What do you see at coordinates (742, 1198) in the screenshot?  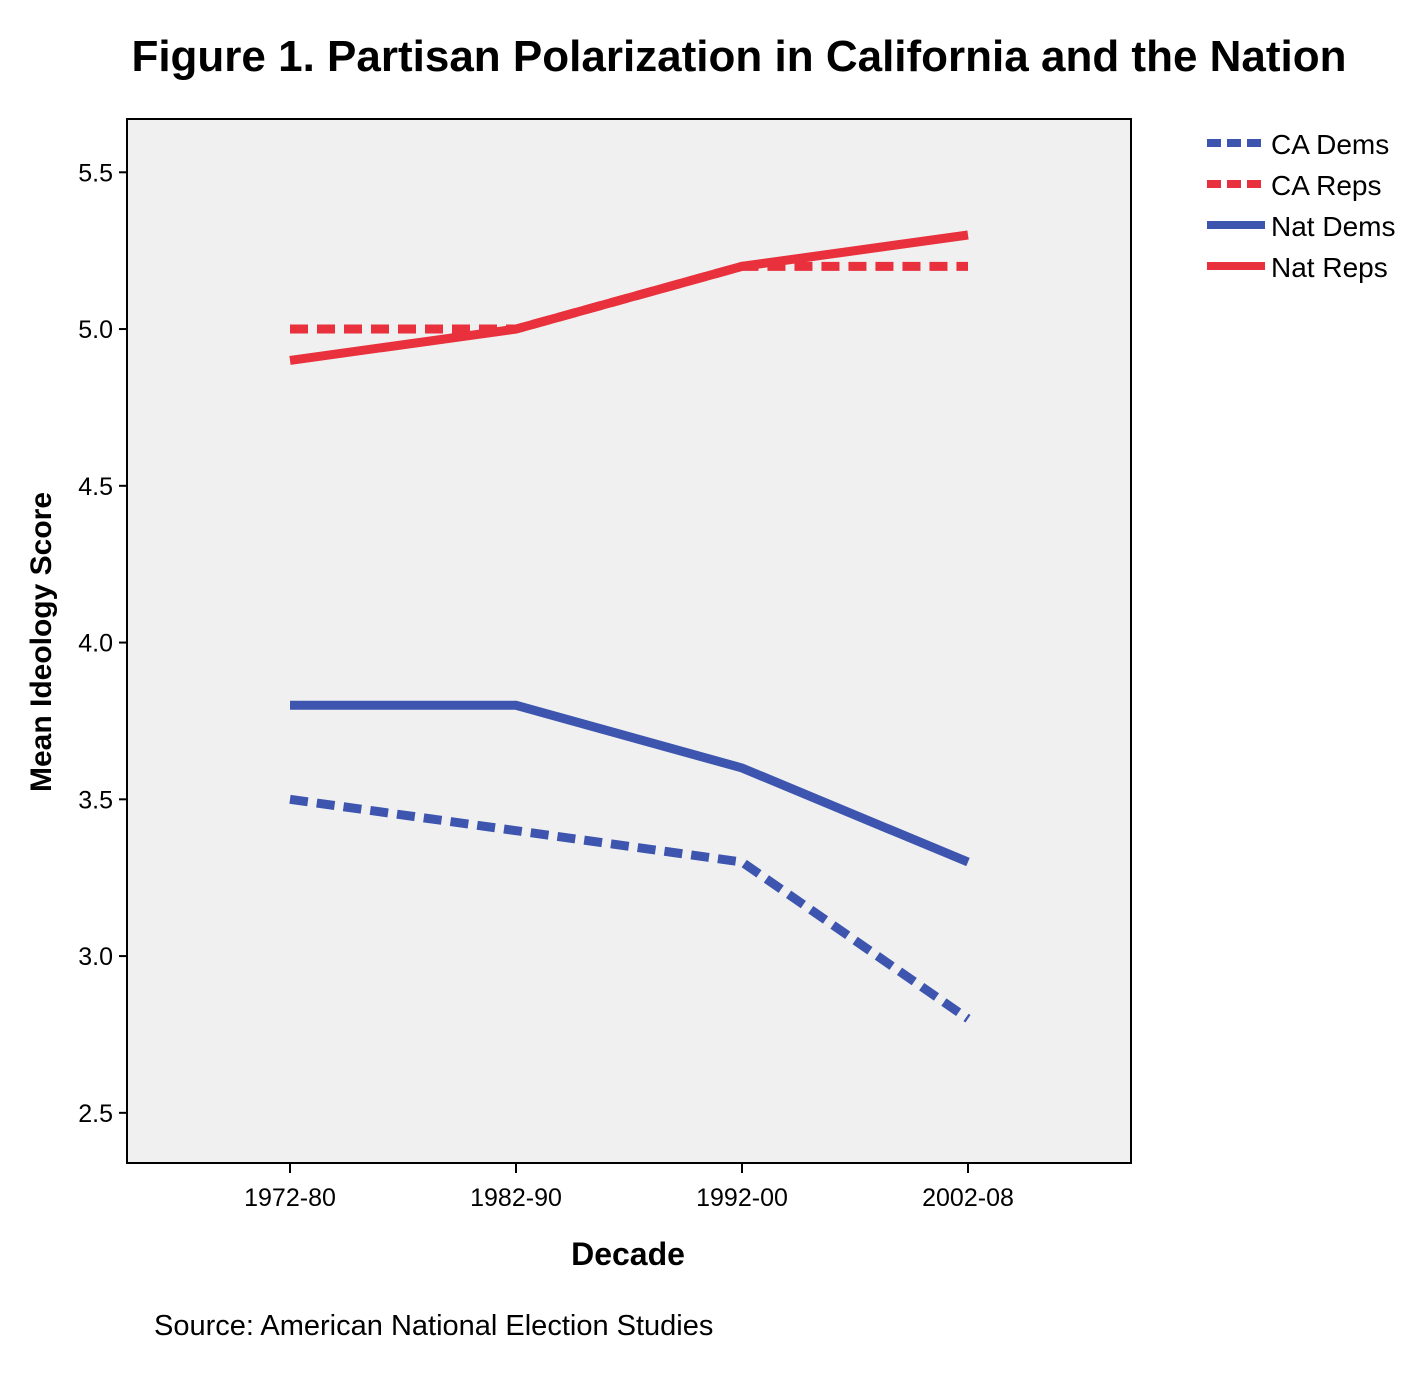 I see `x-tick-label: 1992-00` at bounding box center [742, 1198].